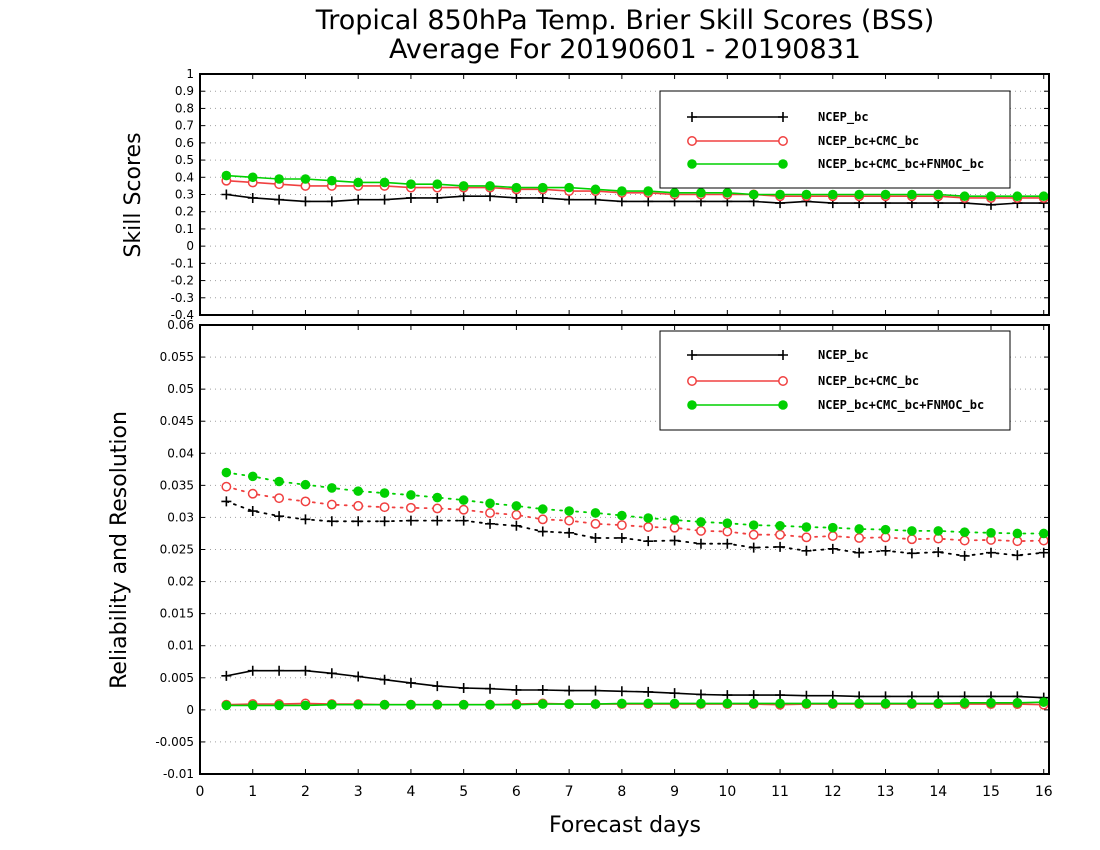  What do you see at coordinates (184, 91) in the screenshot?
I see `y-tick-label: 0.9` at bounding box center [184, 91].